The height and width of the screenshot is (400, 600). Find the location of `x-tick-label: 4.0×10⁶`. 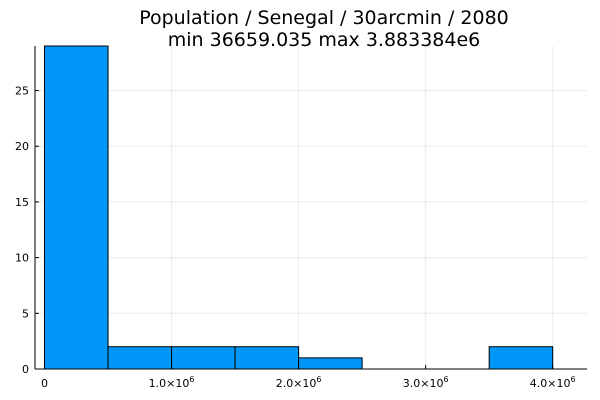

x-tick-label: 4.0×10⁶ is located at coordinates (553, 382).